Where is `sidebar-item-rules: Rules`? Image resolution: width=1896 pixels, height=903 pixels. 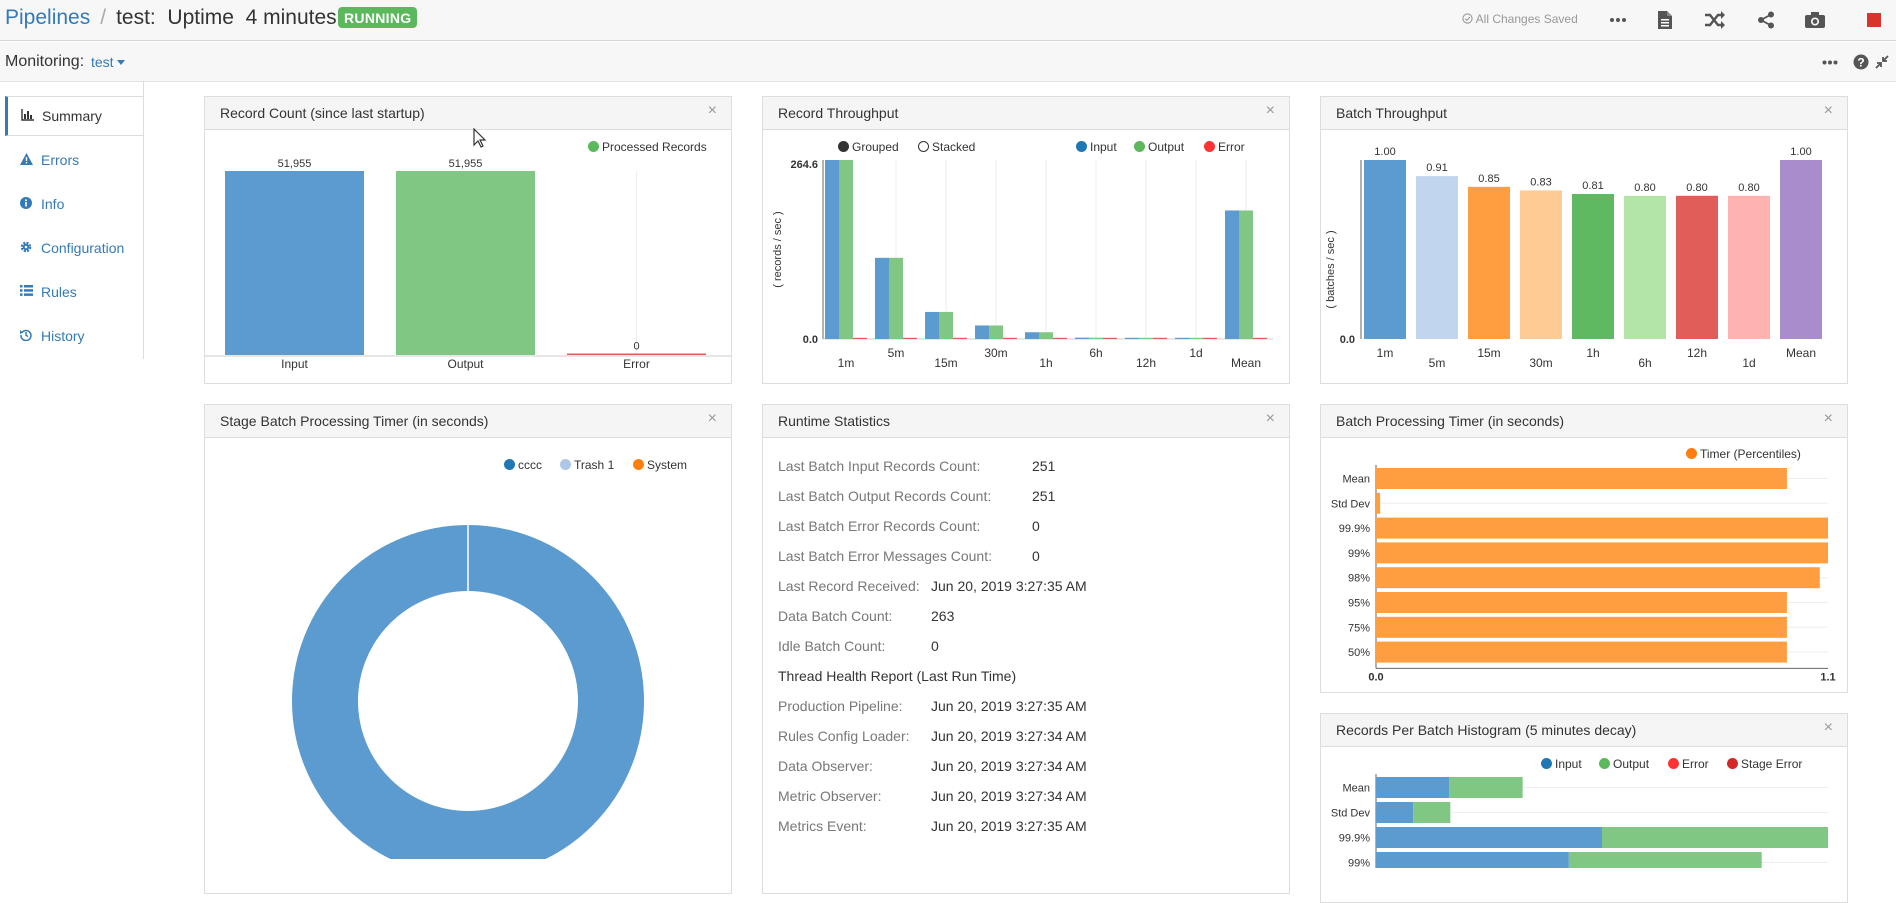 sidebar-item-rules: Rules is located at coordinates (74, 292).